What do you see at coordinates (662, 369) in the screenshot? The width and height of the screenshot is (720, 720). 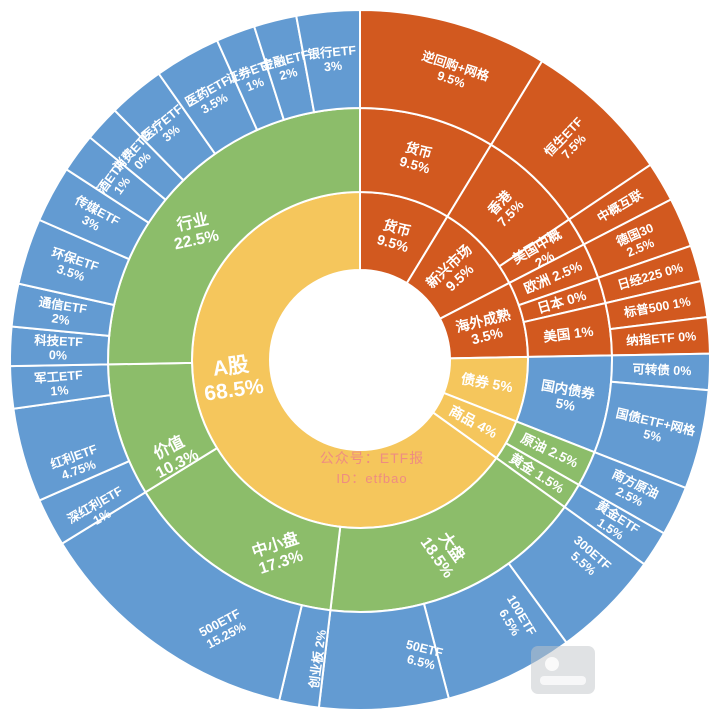 I see `label-outer-可转债: 可转债 0%` at bounding box center [662, 369].